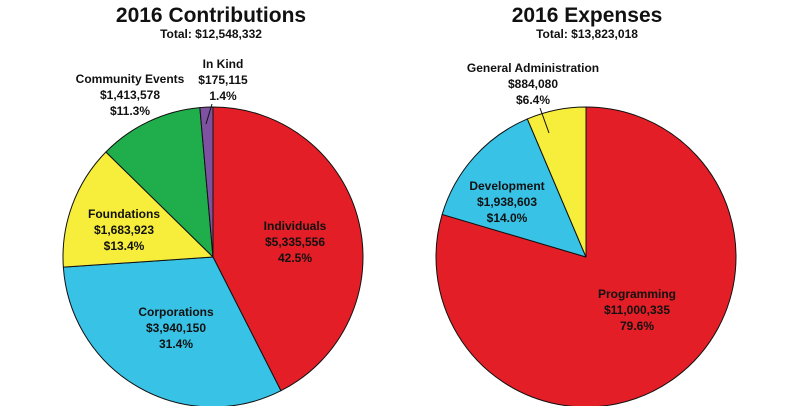 The image size is (800, 406). I want to click on label-foundations-name: Foundations, so click(124, 214).